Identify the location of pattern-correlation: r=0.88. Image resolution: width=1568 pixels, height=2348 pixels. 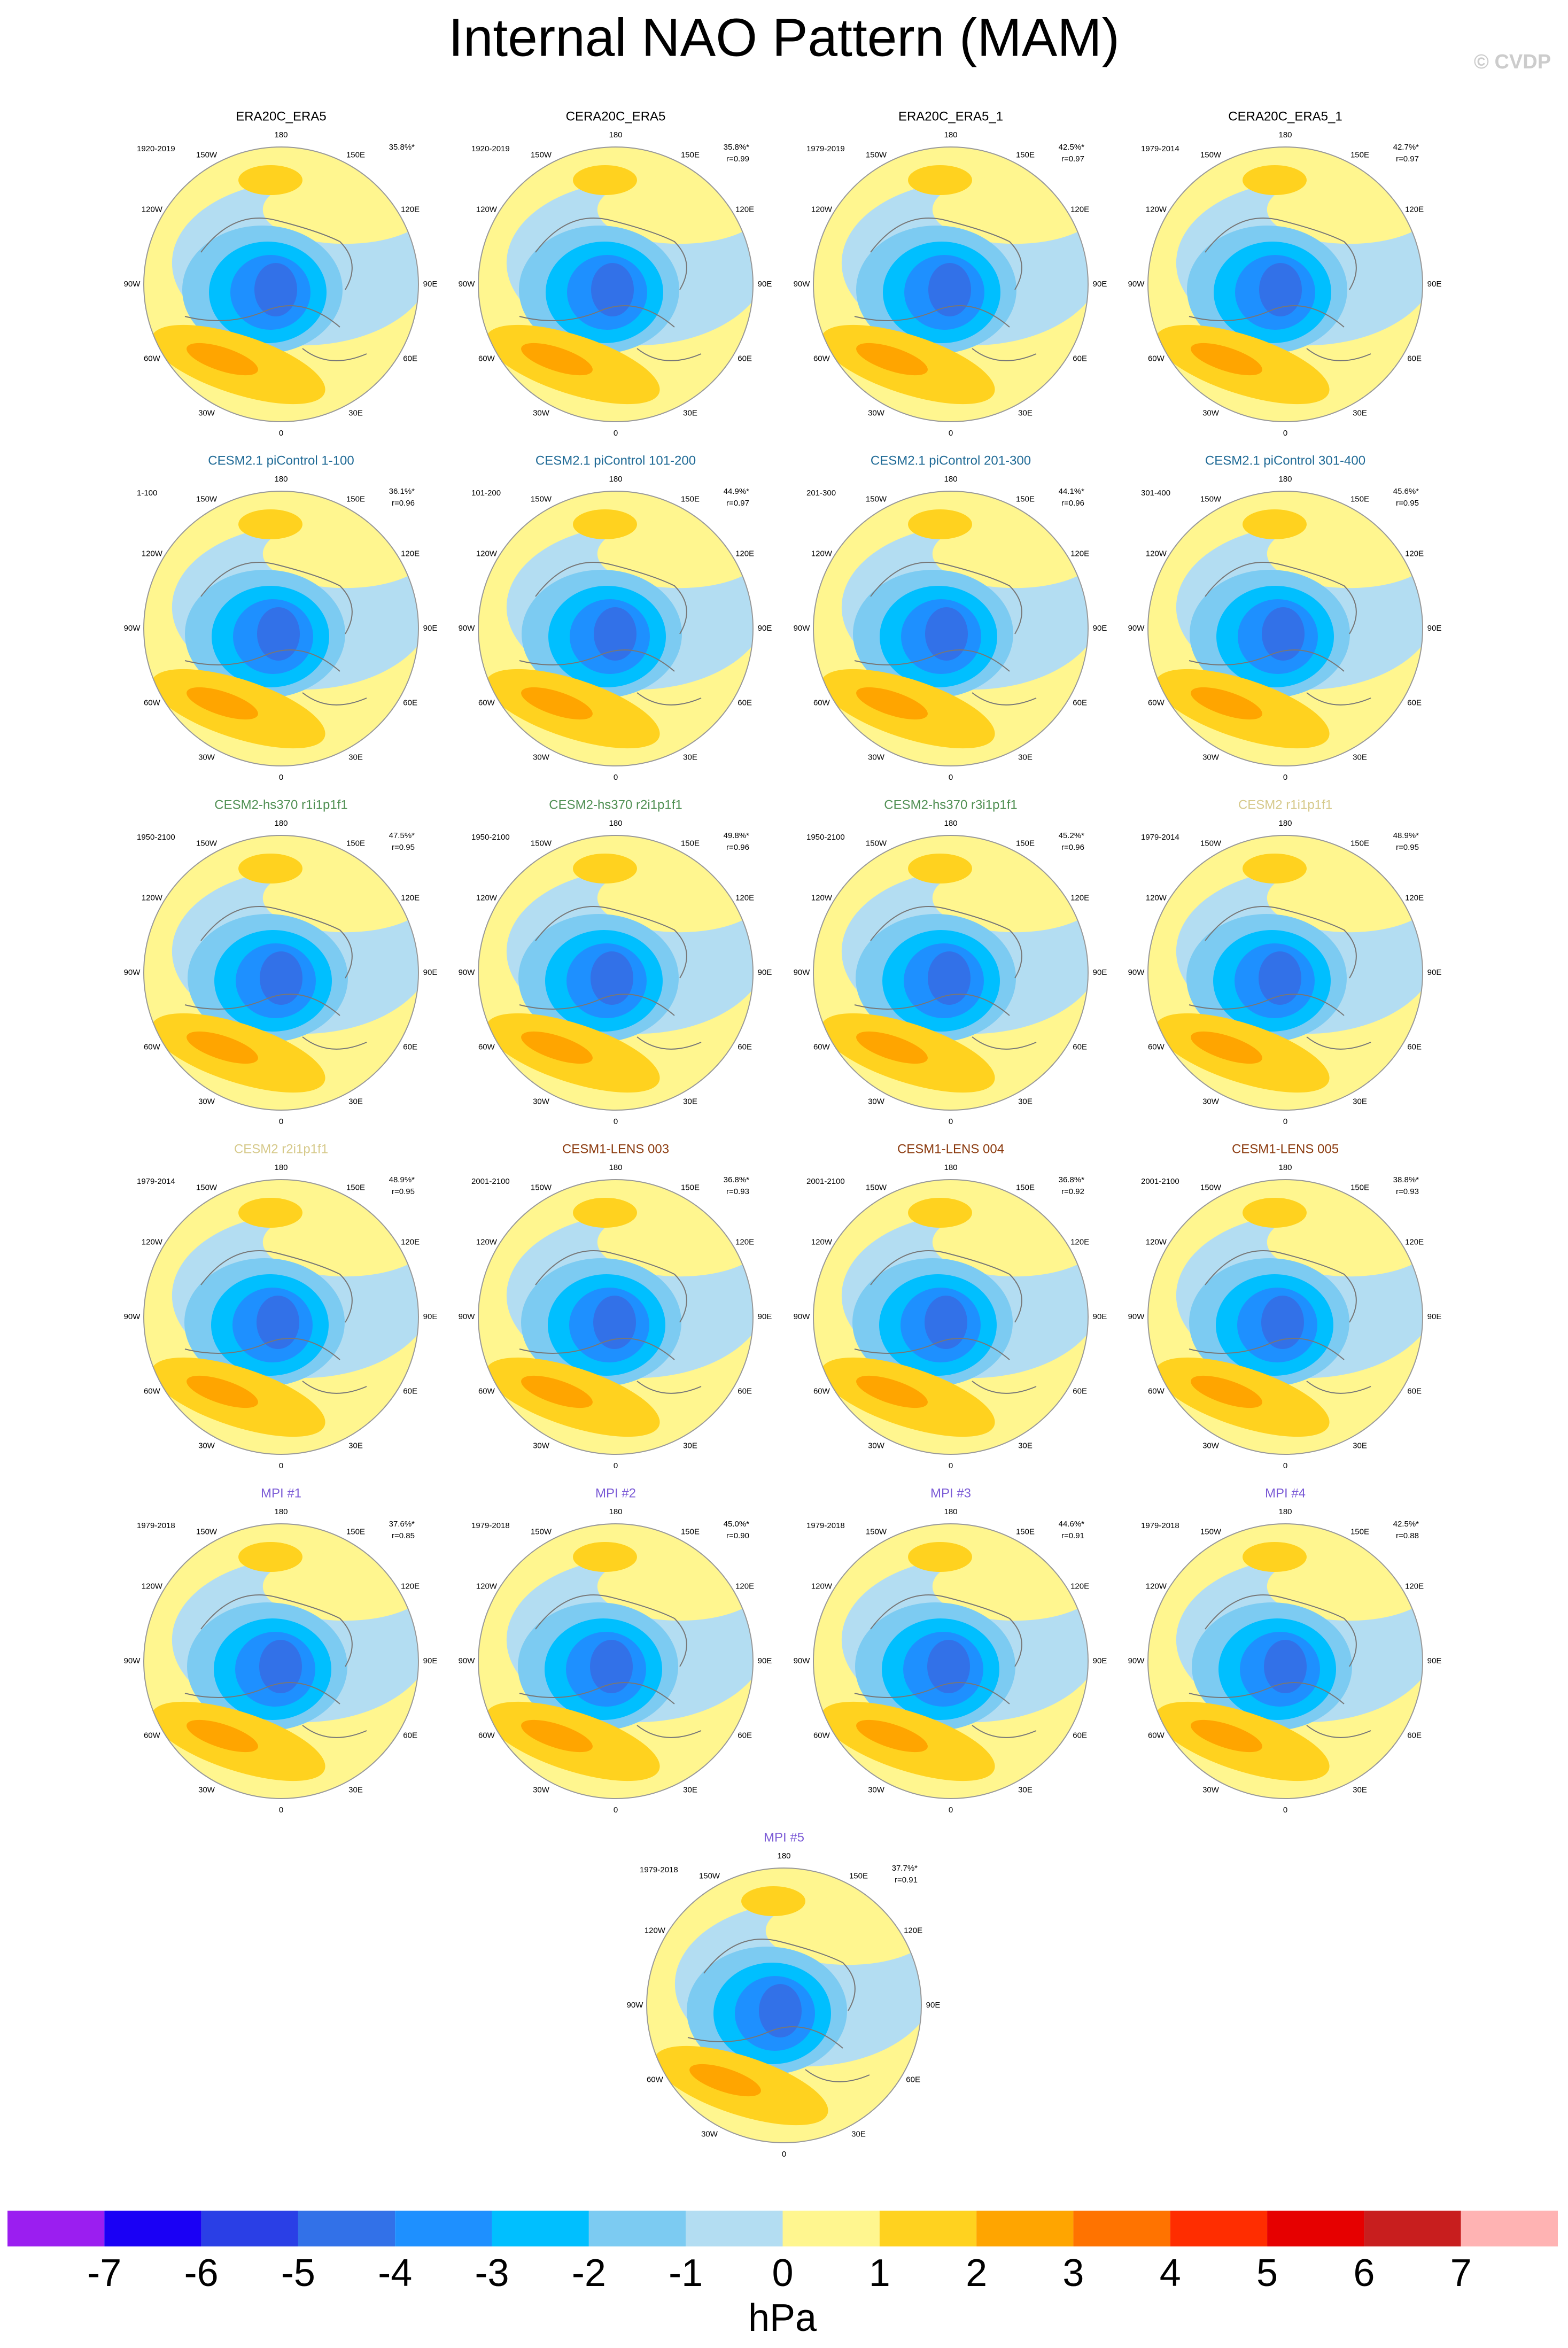
(1407, 1535).